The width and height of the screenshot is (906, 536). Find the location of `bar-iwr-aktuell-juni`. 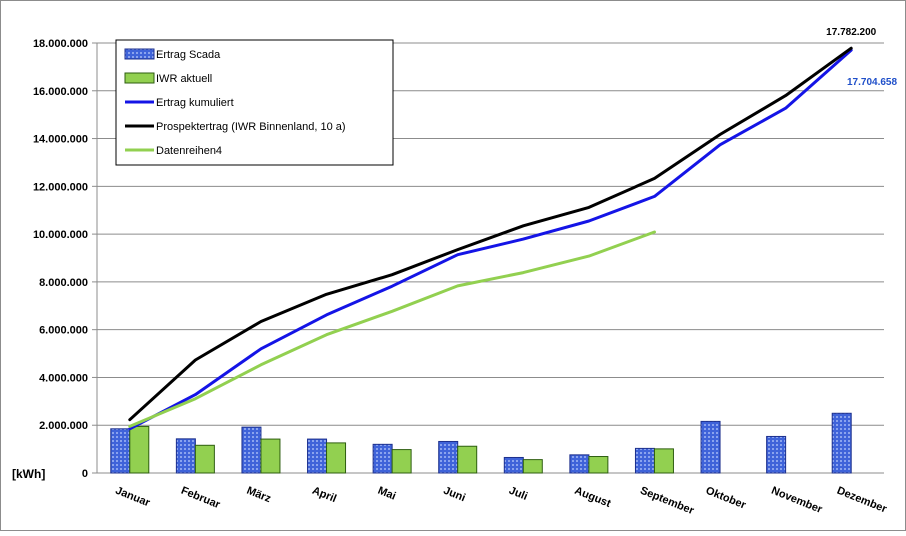

bar-iwr-aktuell-juni is located at coordinates (467, 459).